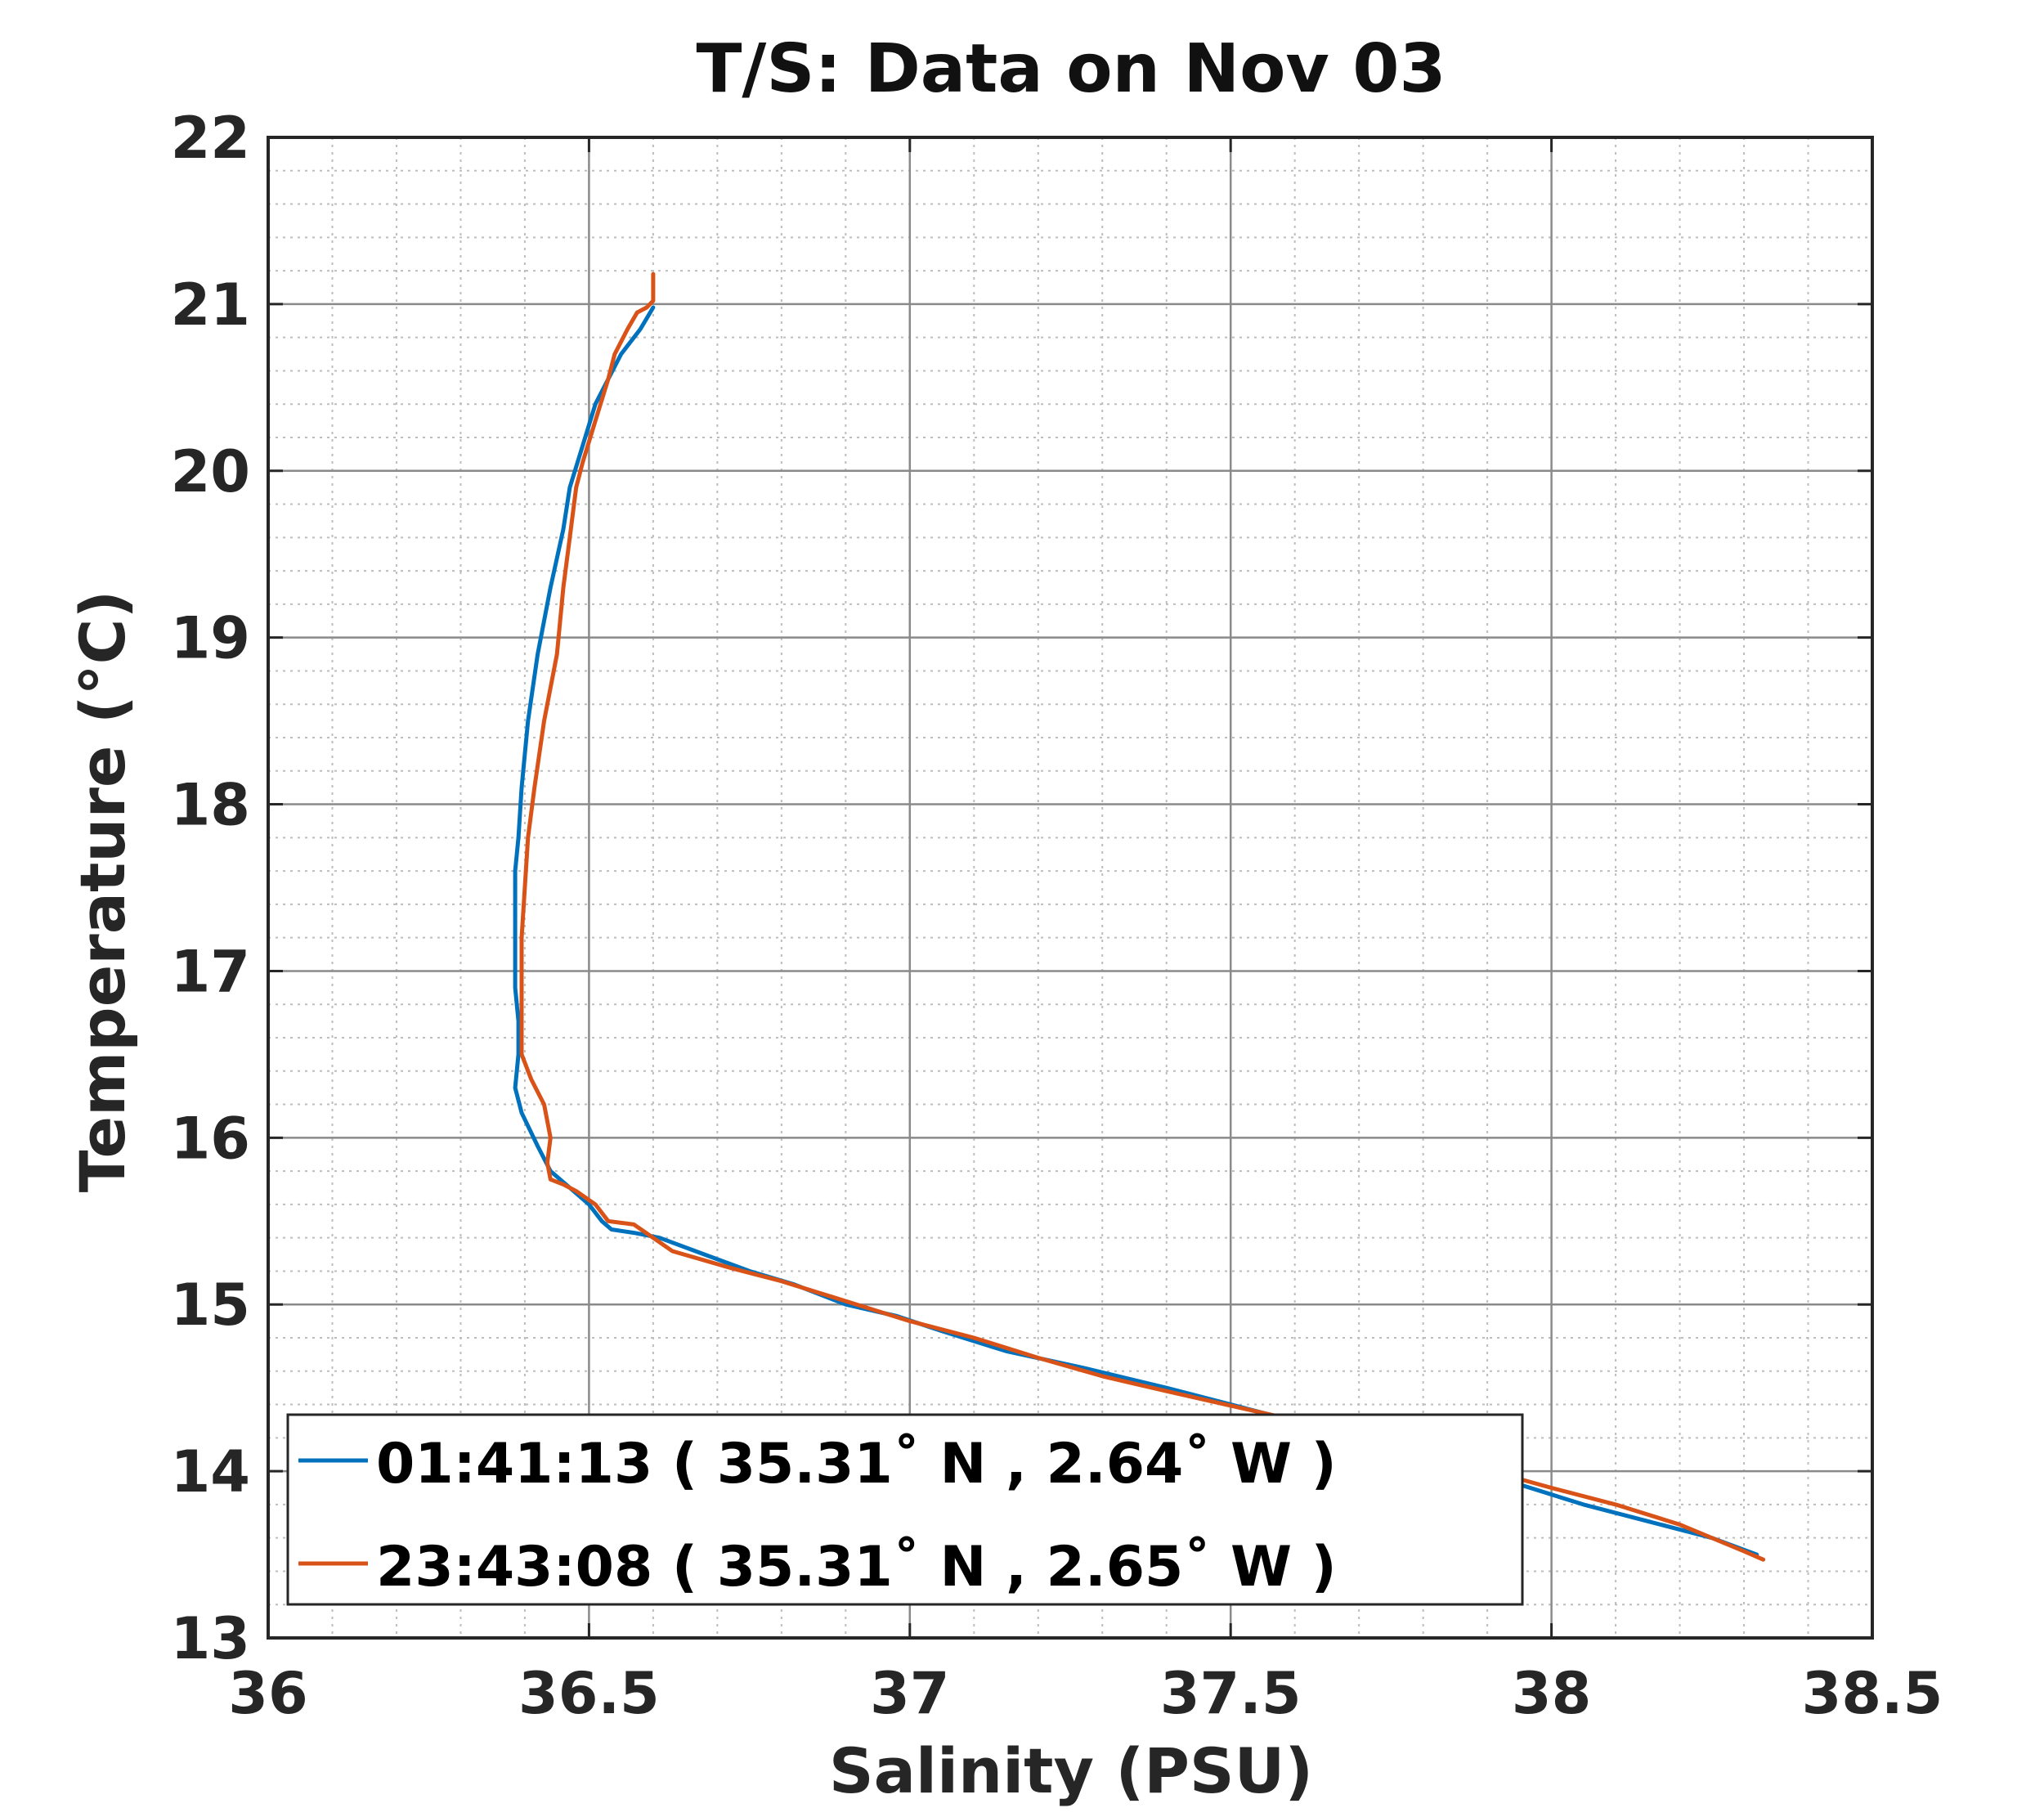  Describe the element at coordinates (210, 1472) in the screenshot. I see `y-tick-label: 14` at that location.